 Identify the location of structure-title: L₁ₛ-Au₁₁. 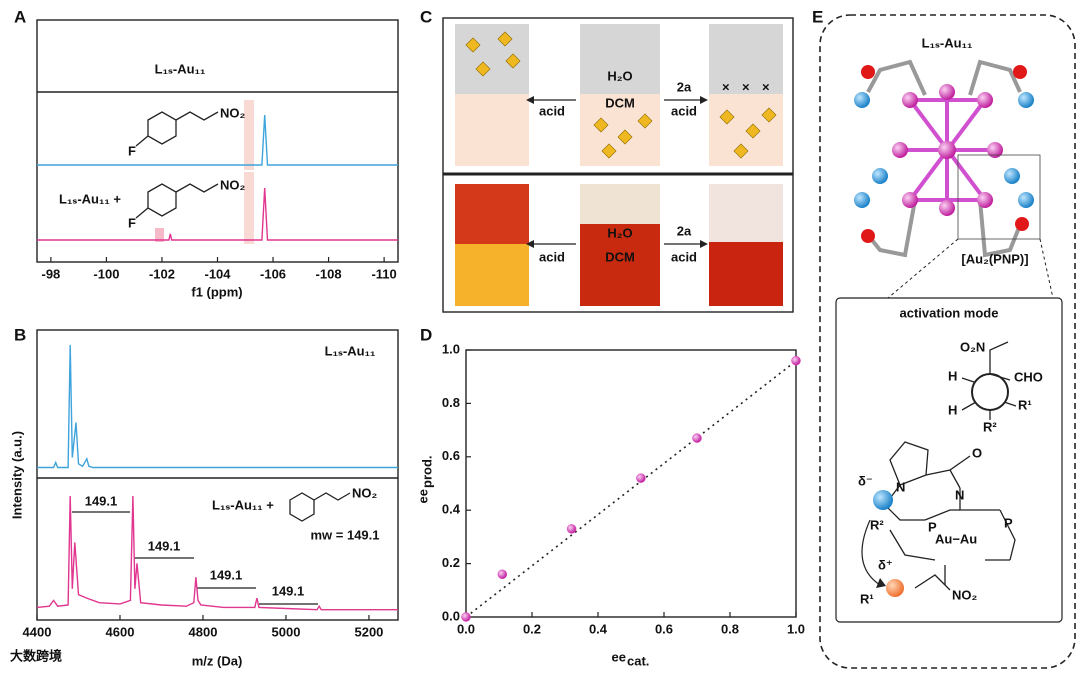
(947, 42).